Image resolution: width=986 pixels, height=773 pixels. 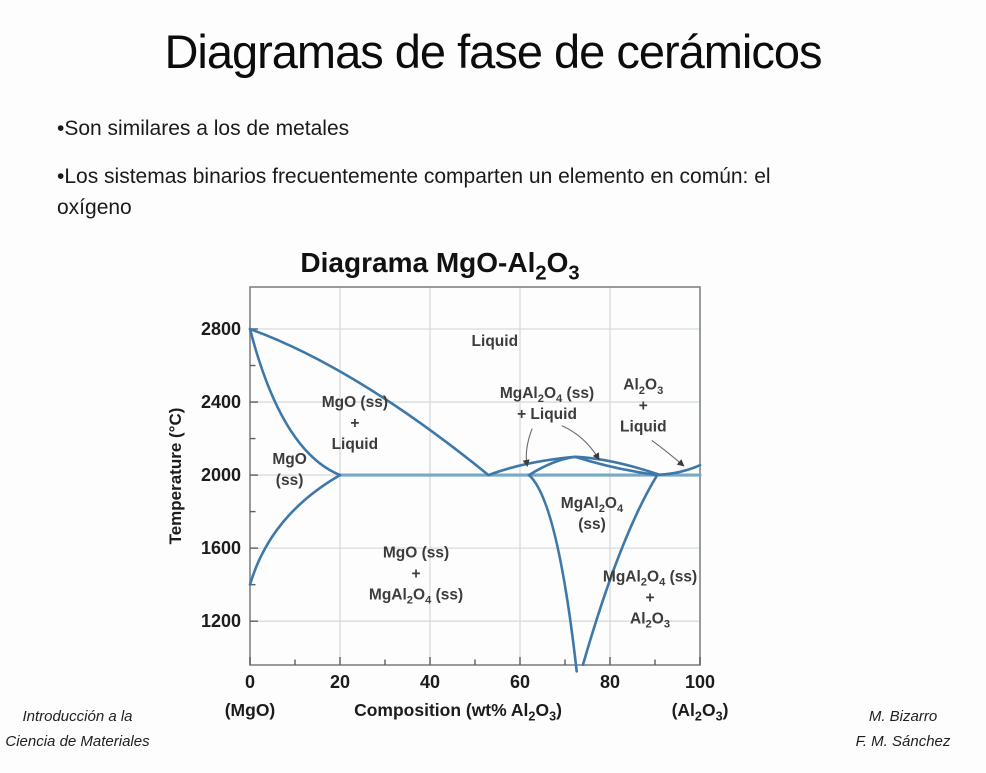 What do you see at coordinates (250, 710) in the screenshot?
I see `x-axis-endpoint-label: (MgO)` at bounding box center [250, 710].